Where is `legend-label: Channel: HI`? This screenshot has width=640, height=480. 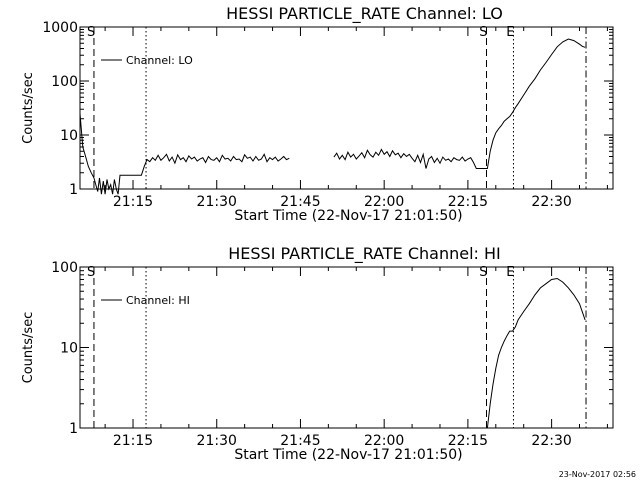
legend-label: Channel: HI is located at coordinates (158, 300).